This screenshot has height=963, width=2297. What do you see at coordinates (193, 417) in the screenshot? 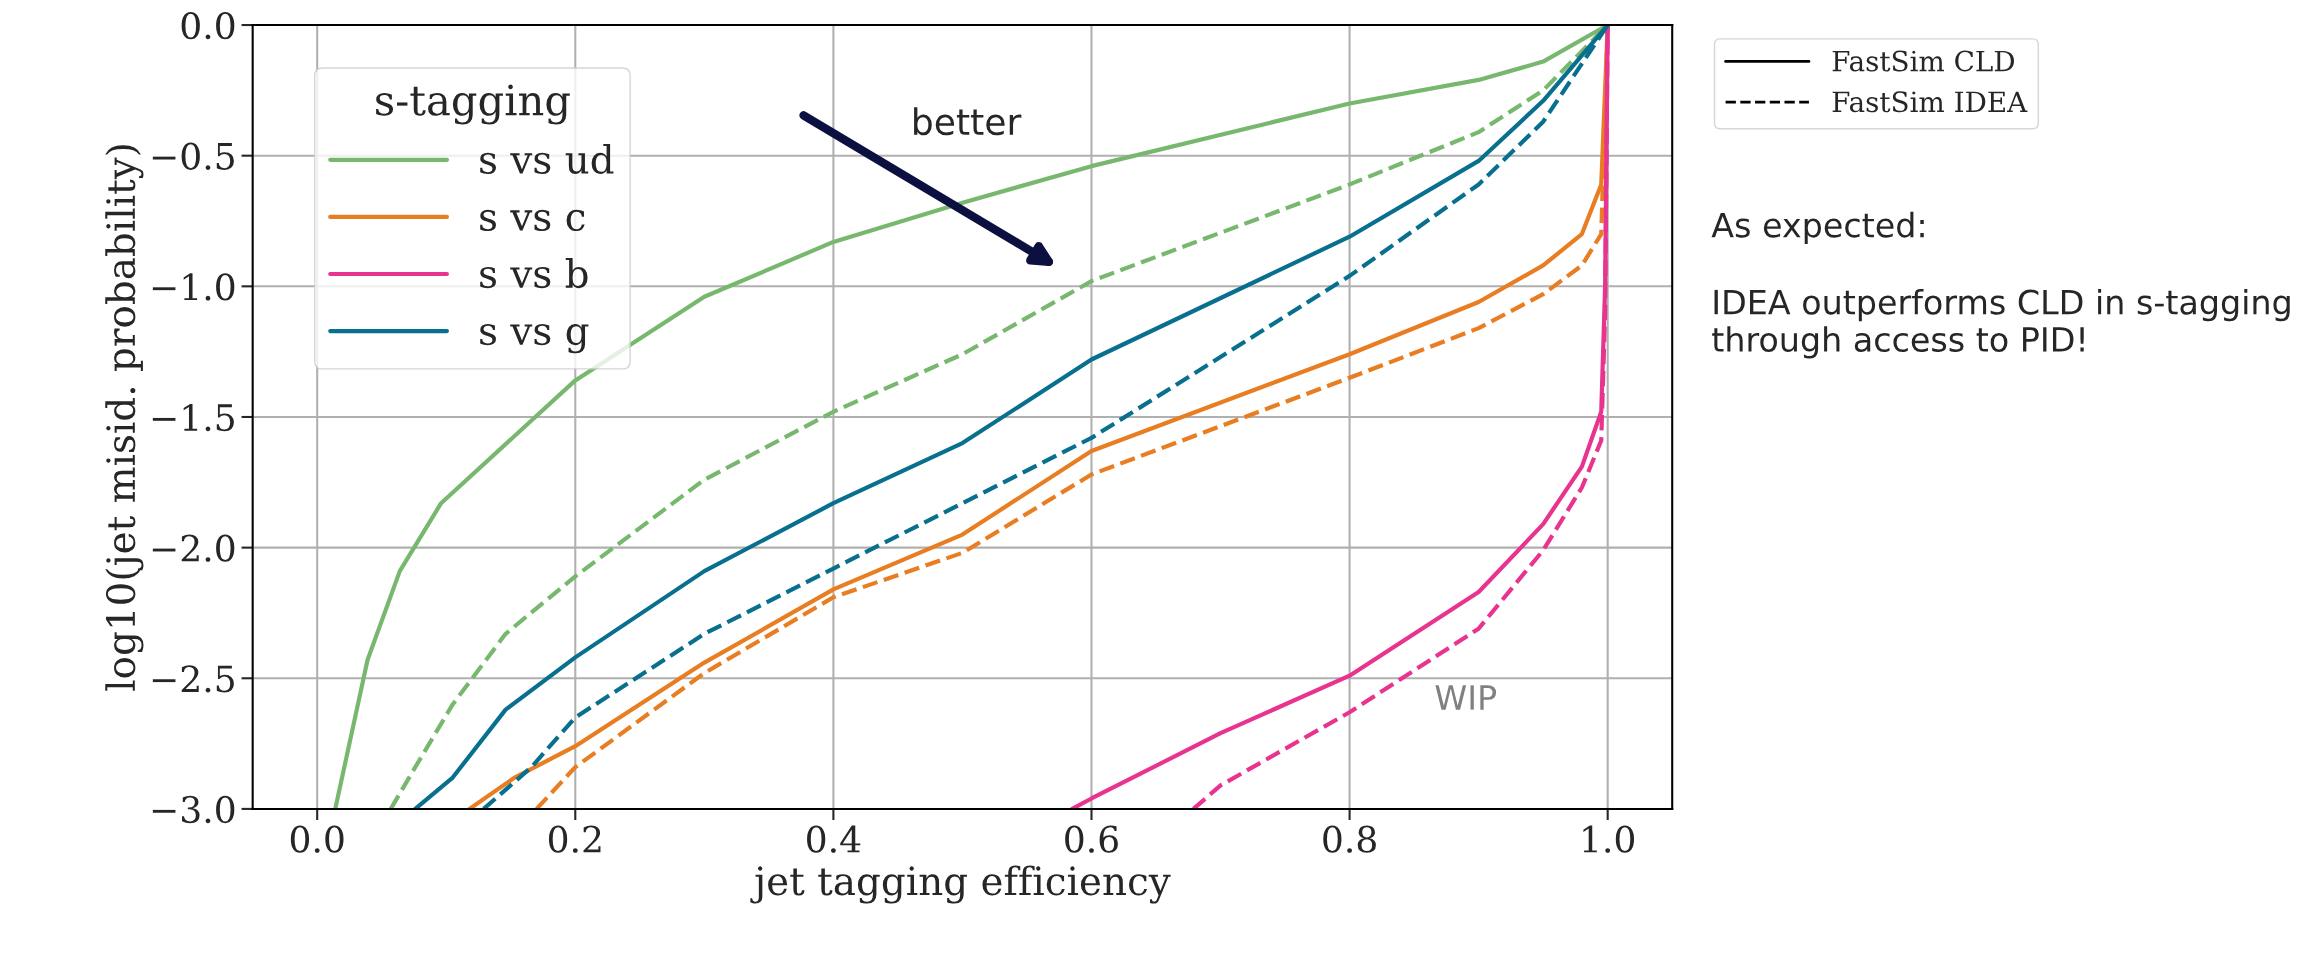
I see `y-tick-label: −1.5` at bounding box center [193, 417].